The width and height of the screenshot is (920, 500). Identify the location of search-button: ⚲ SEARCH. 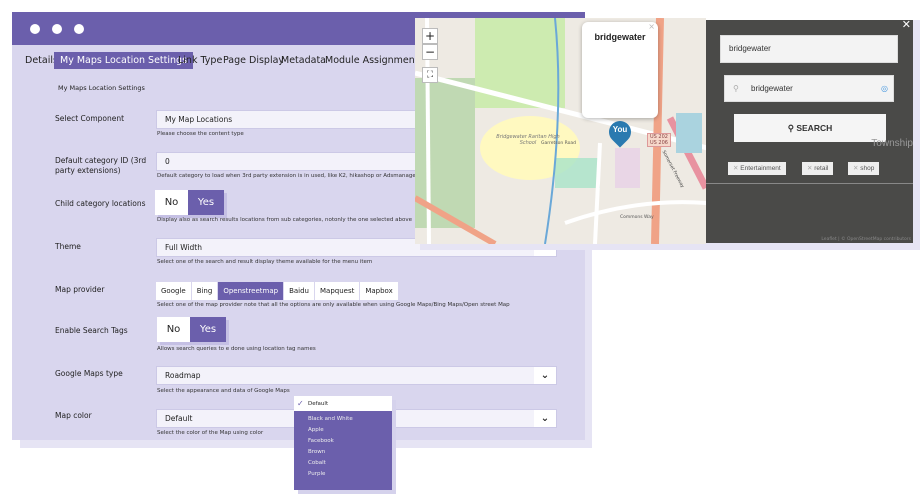
(810, 128).